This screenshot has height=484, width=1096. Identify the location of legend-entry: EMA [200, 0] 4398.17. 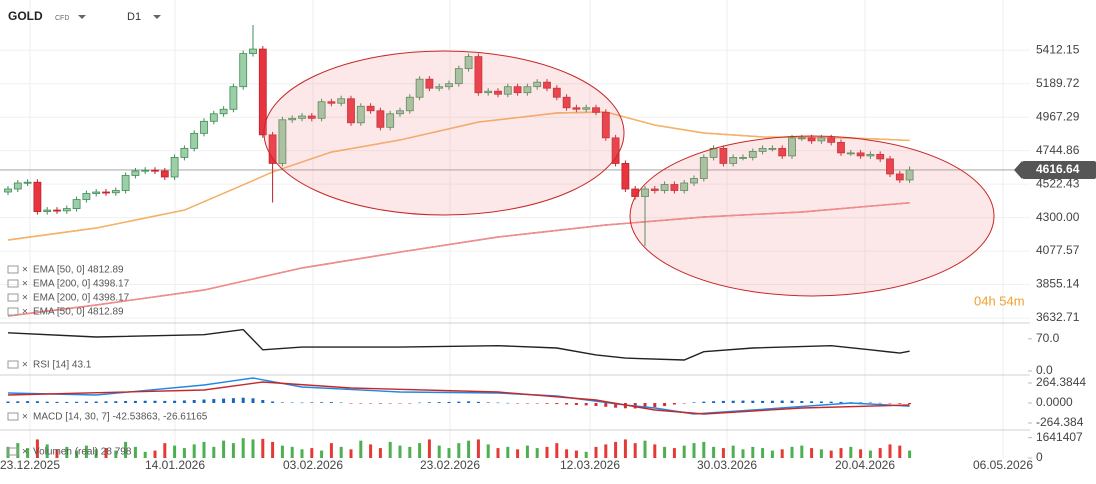
(81, 298).